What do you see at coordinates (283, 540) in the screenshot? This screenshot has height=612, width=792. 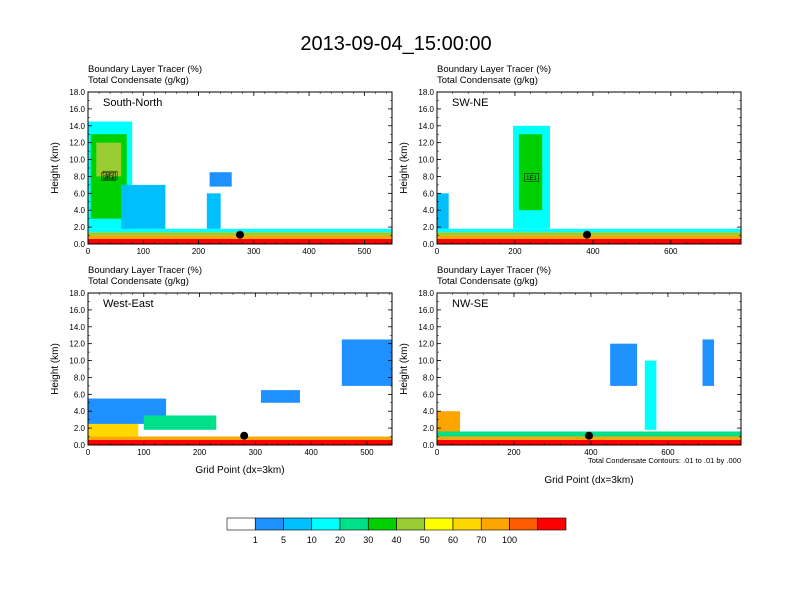 I see `colorbar-label: 5` at bounding box center [283, 540].